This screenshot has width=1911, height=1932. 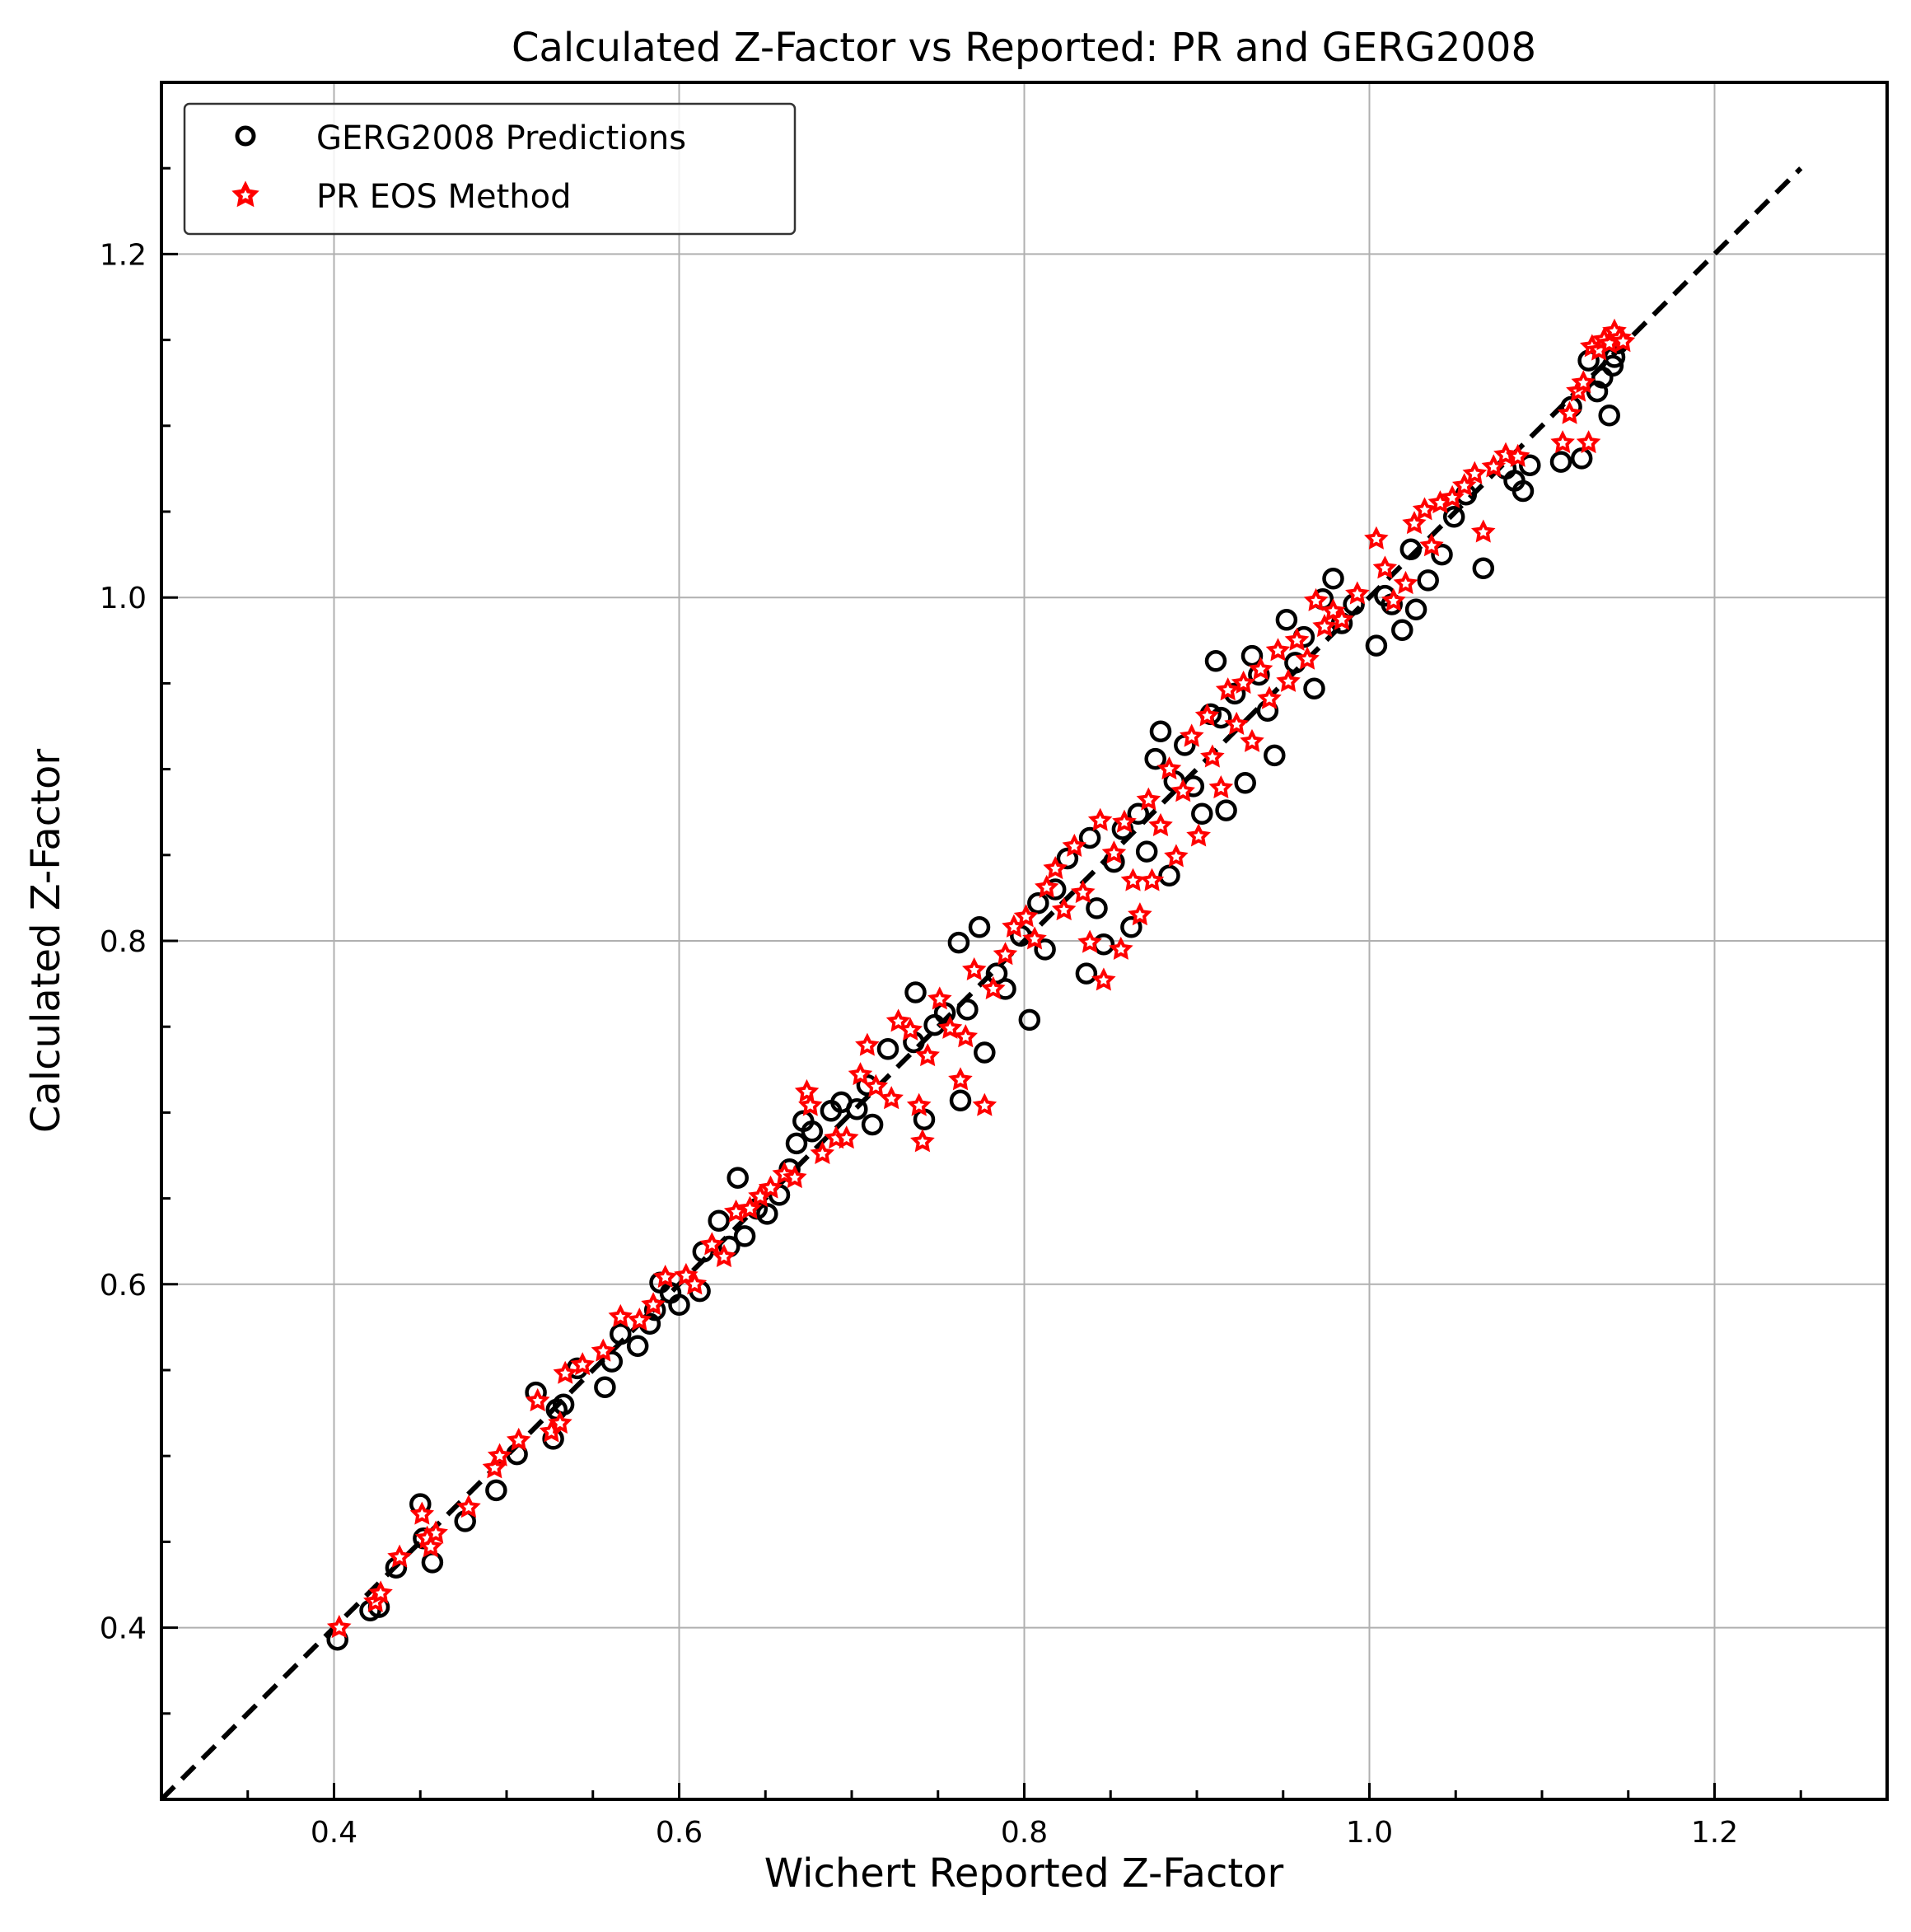 I want to click on y-tick-label: 0.4, so click(x=124, y=1629).